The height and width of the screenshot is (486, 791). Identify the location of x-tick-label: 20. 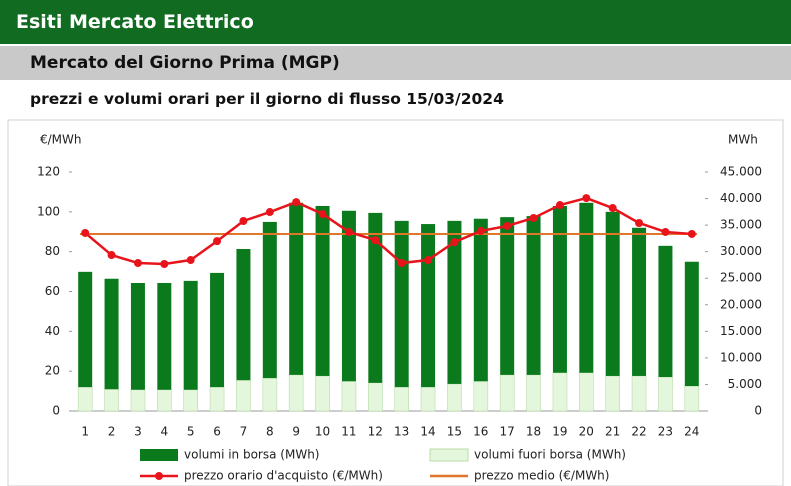
(586, 432).